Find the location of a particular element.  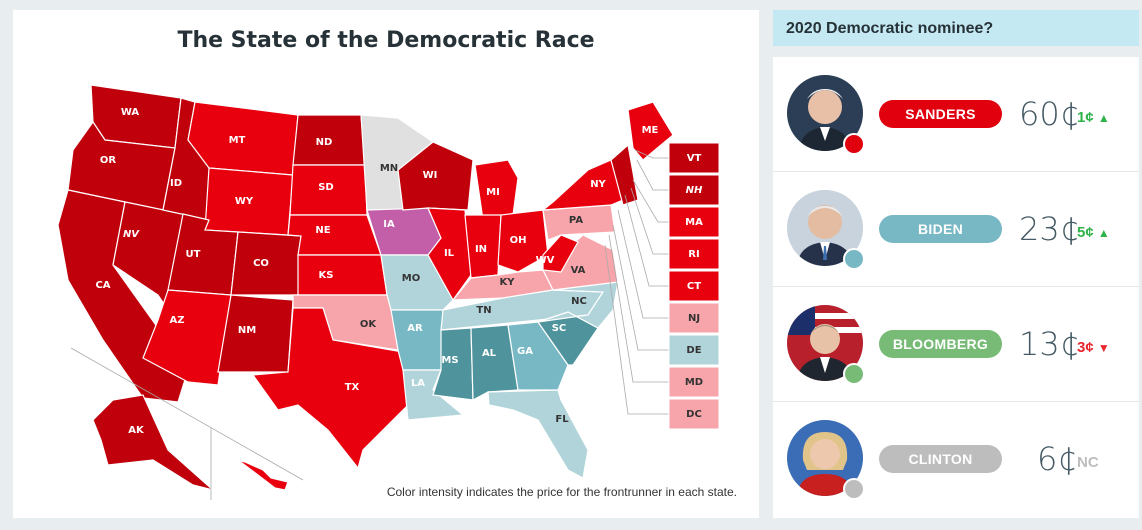

label-MD: MD is located at coordinates (694, 382).